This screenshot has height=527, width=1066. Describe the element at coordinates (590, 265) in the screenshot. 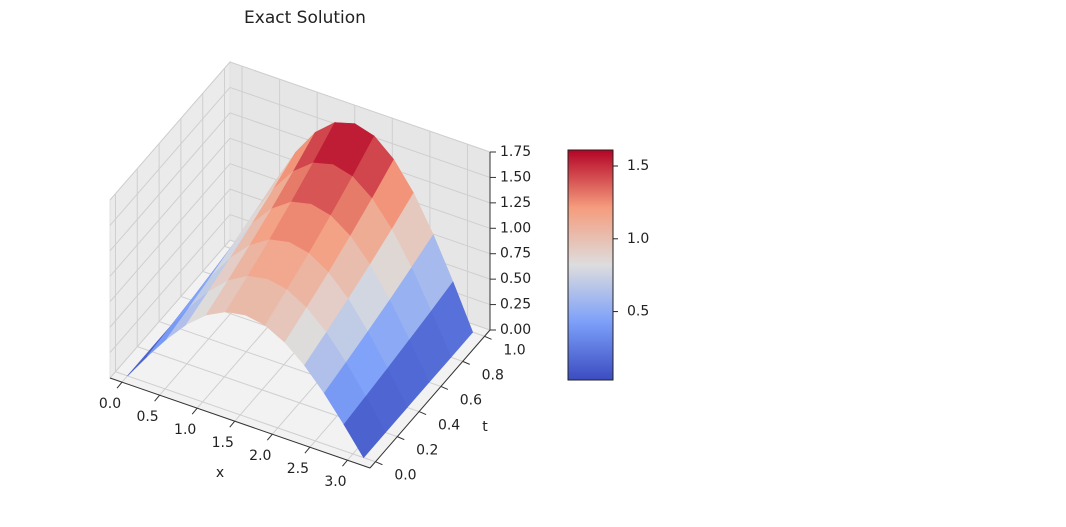

I see `colorbar` at that location.